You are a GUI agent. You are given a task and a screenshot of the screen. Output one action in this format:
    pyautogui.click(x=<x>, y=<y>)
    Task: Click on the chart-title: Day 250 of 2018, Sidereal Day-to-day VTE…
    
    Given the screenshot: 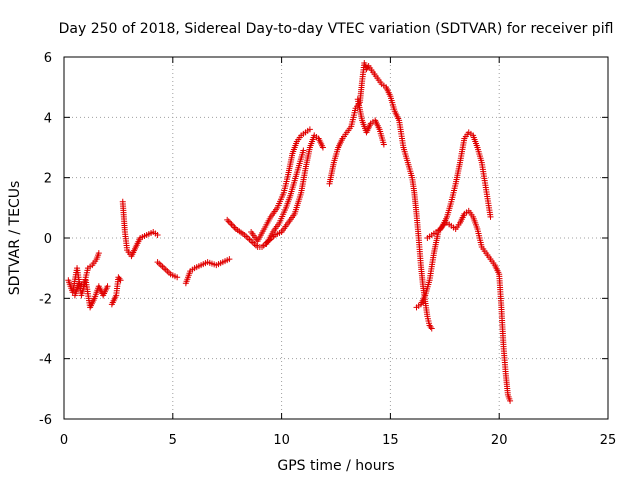 What is the action you would take?
    pyautogui.click(x=336, y=29)
    